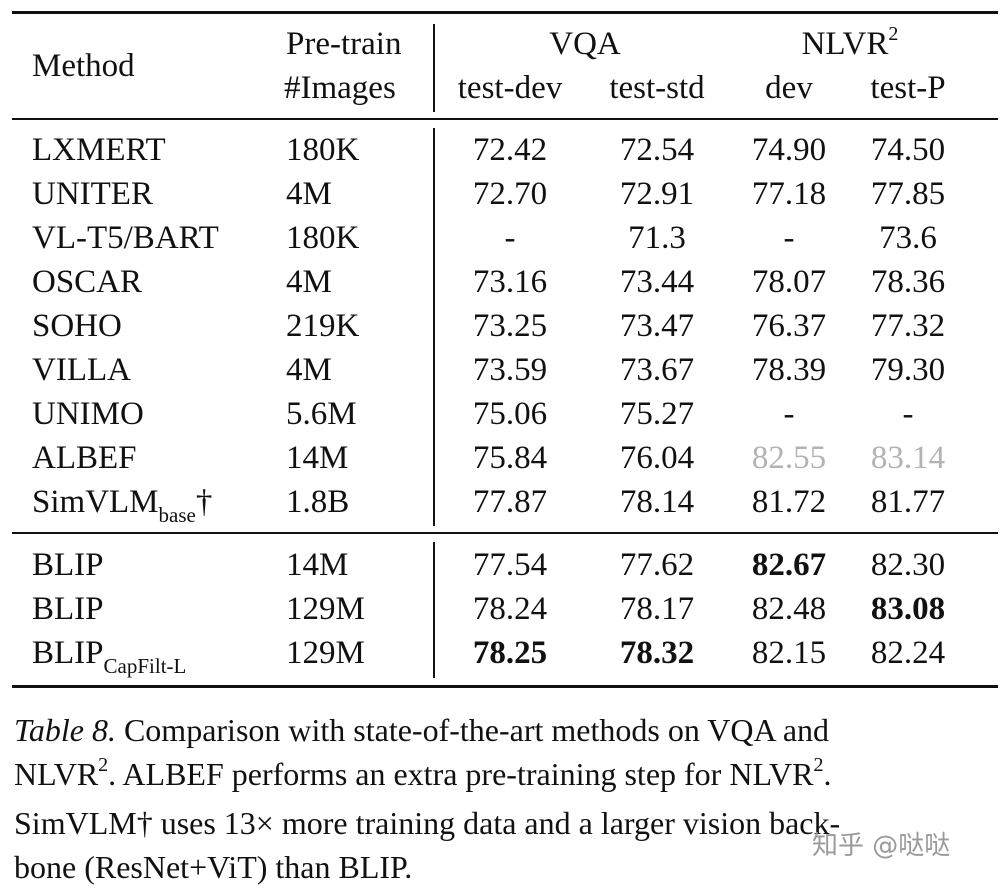 The width and height of the screenshot is (1005, 889). What do you see at coordinates (213, 867) in the screenshot?
I see `caption-line4: bone (ResNet+ViT) than BLIP.` at bounding box center [213, 867].